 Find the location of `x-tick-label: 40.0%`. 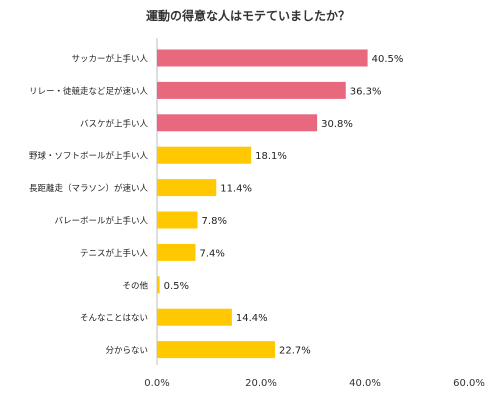

x-tick-label: 40.0% is located at coordinates (365, 383).